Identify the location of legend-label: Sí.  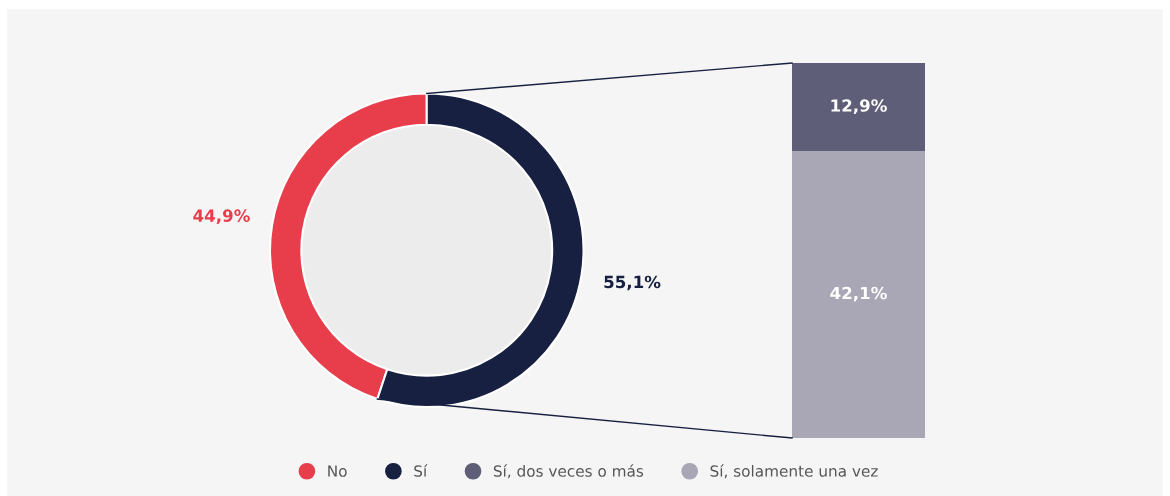
(421, 470).